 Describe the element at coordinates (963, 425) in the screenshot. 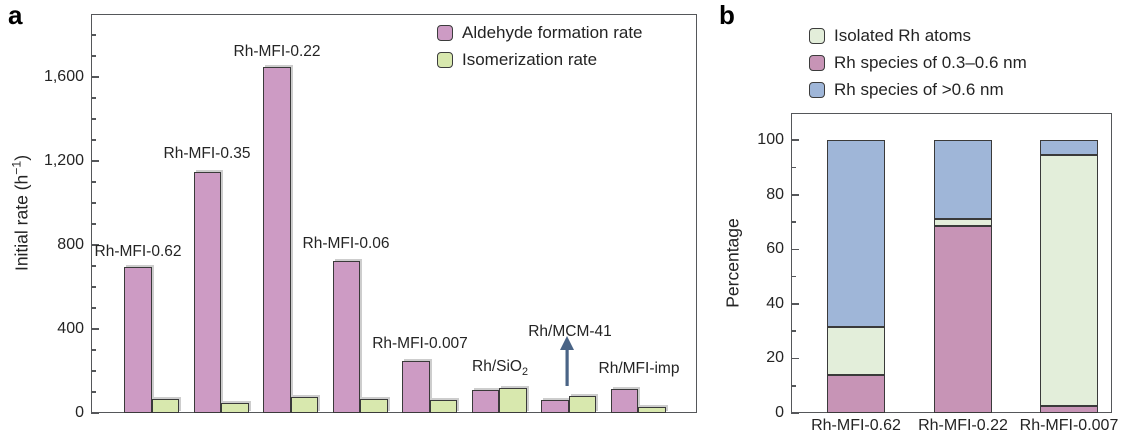

I see `panel-b-x-tick-label-1: Rh-MFI-0.22` at that location.